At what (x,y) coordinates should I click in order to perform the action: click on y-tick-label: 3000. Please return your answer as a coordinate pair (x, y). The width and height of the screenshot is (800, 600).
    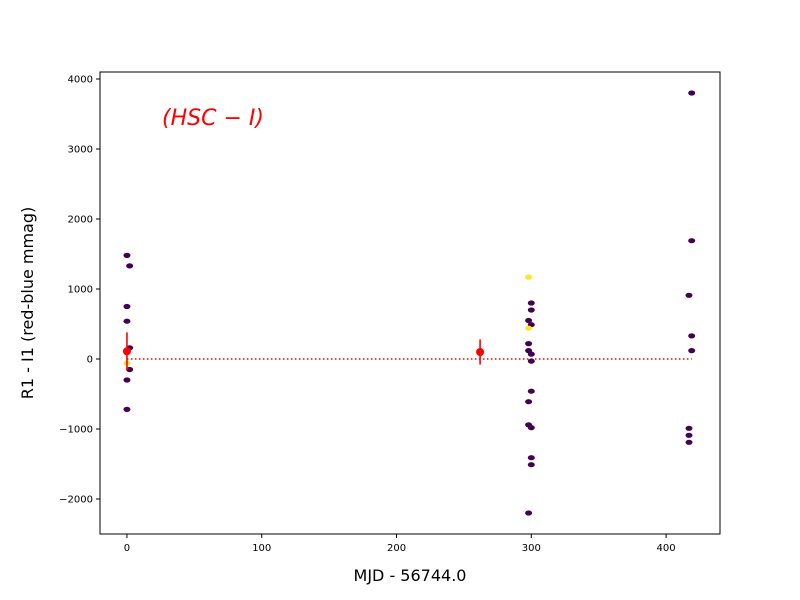
    Looking at the image, I should click on (80, 150).